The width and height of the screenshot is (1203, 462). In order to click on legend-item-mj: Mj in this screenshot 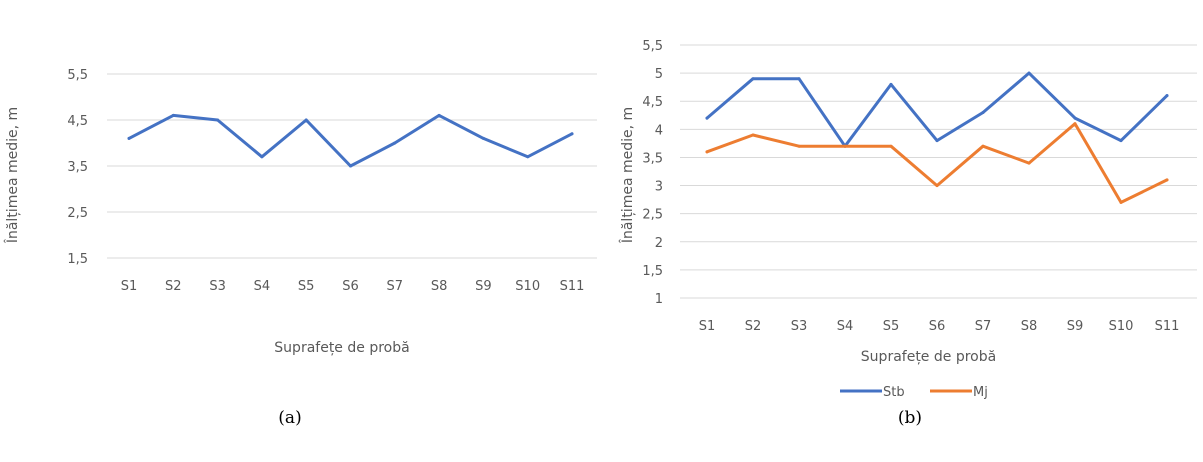, I will do `click(959, 392)`.